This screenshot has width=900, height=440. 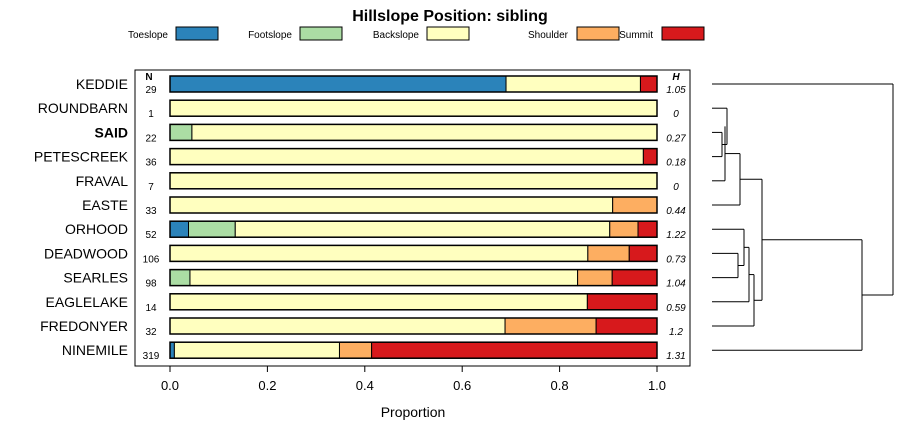 What do you see at coordinates (267, 385) in the screenshot?
I see `x-tick-label: 0.2` at bounding box center [267, 385].